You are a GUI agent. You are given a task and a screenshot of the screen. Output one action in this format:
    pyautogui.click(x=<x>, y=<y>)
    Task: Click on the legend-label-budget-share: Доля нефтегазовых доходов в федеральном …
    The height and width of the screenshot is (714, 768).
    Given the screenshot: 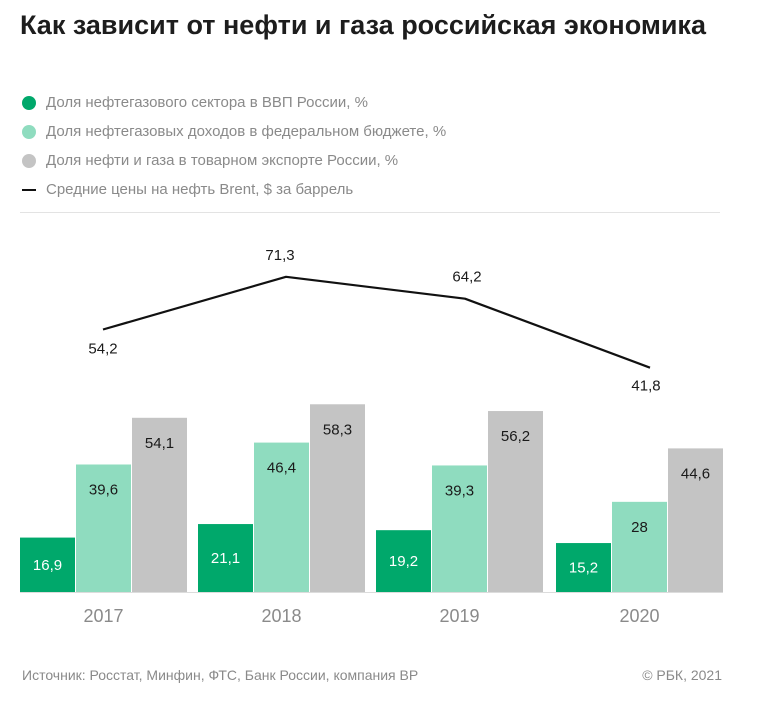 What is the action you would take?
    pyautogui.click(x=246, y=131)
    